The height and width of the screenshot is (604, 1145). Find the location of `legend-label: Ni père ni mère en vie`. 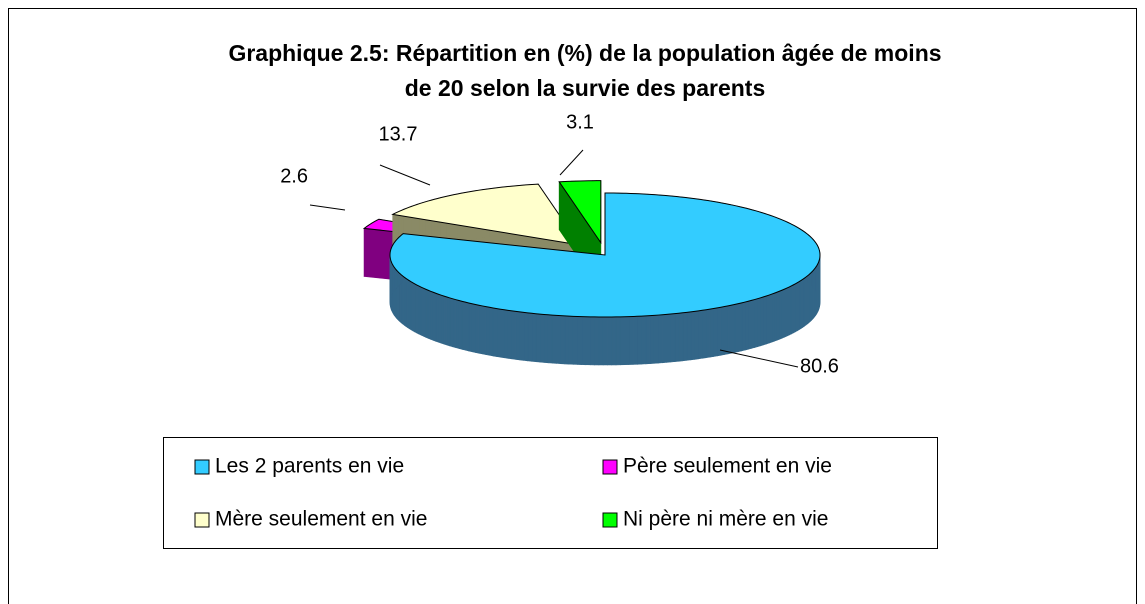

legend-label: Ni père ni mère en vie is located at coordinates (725, 519).